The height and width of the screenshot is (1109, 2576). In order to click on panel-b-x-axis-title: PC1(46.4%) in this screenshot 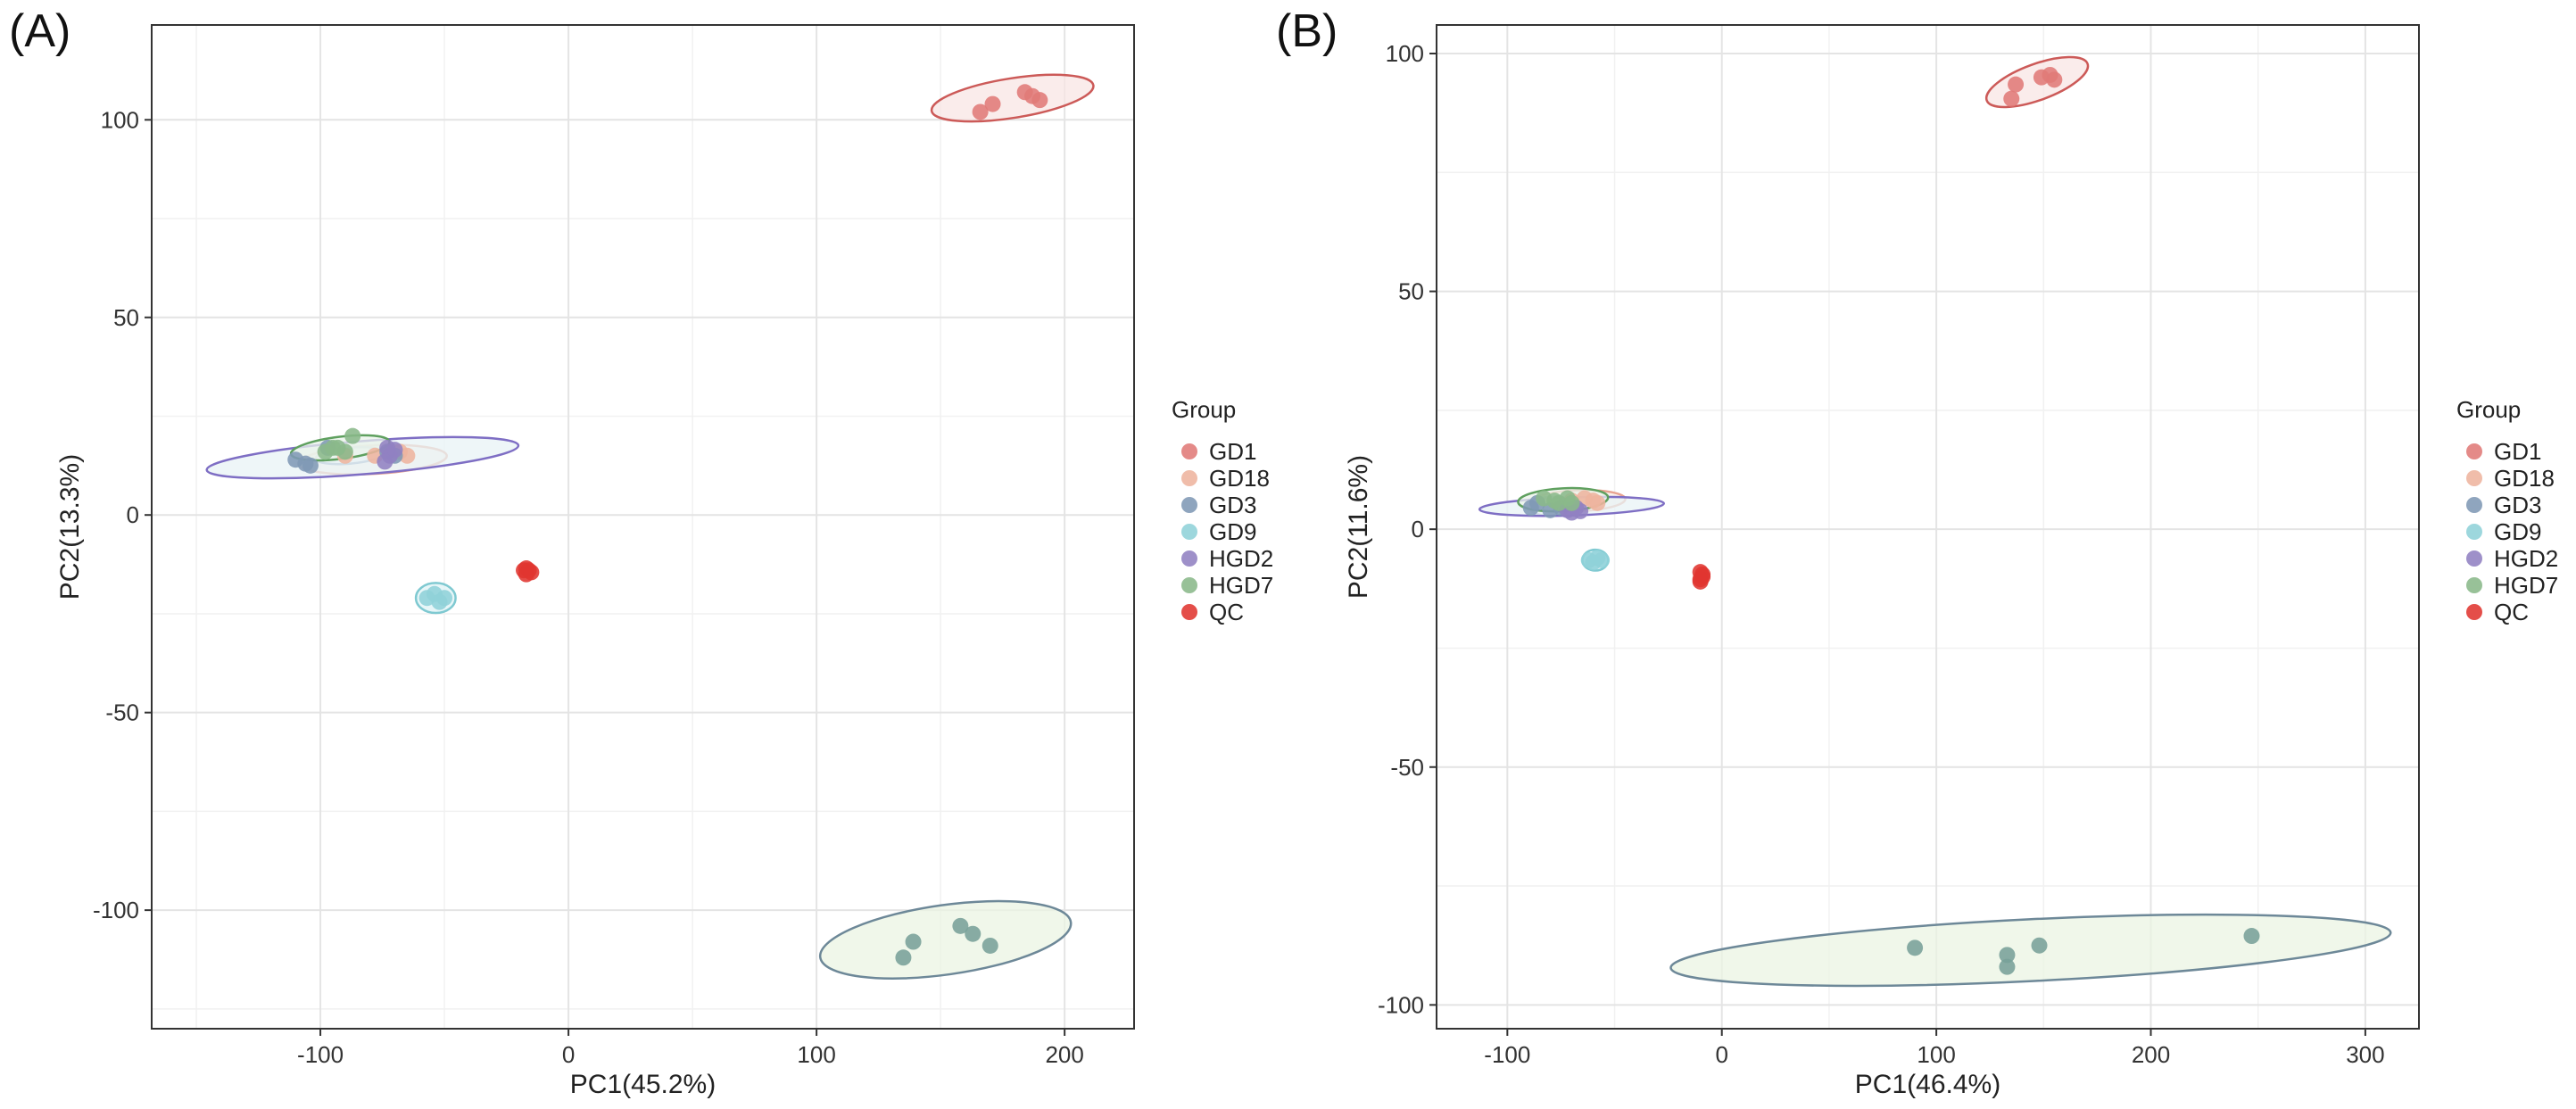, I will do `click(1928, 1084)`.